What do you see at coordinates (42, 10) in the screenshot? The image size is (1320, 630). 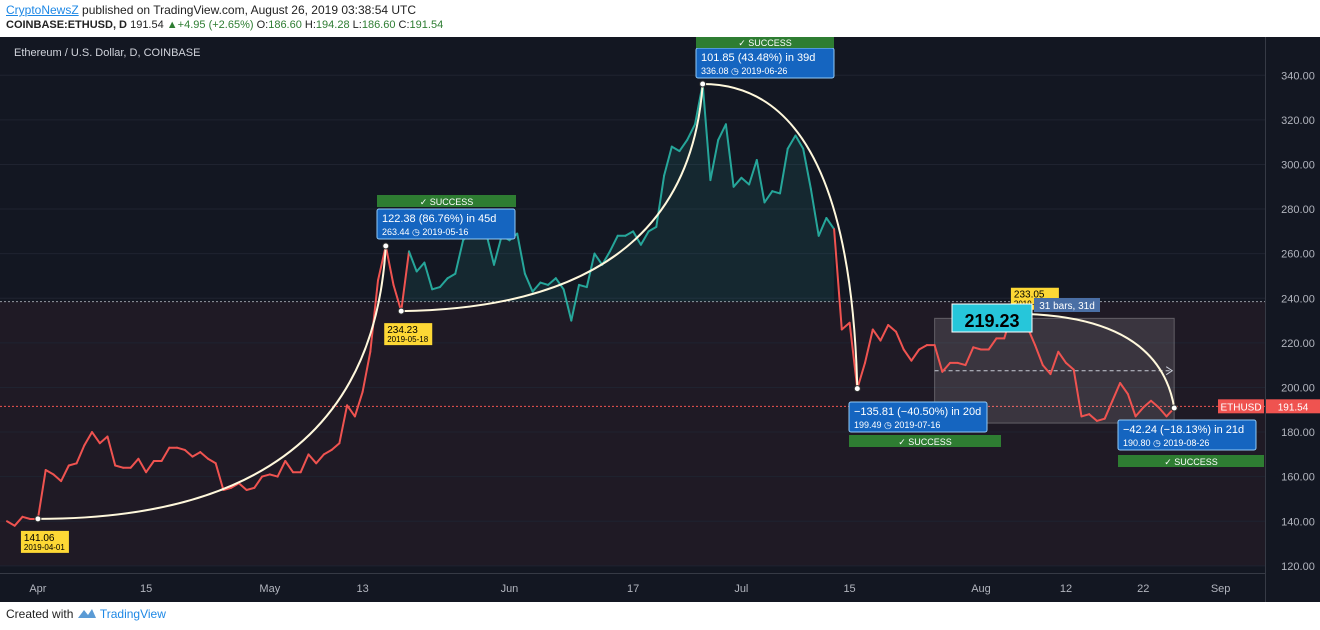 I see `author-link: CryptoNewsZ` at bounding box center [42, 10].